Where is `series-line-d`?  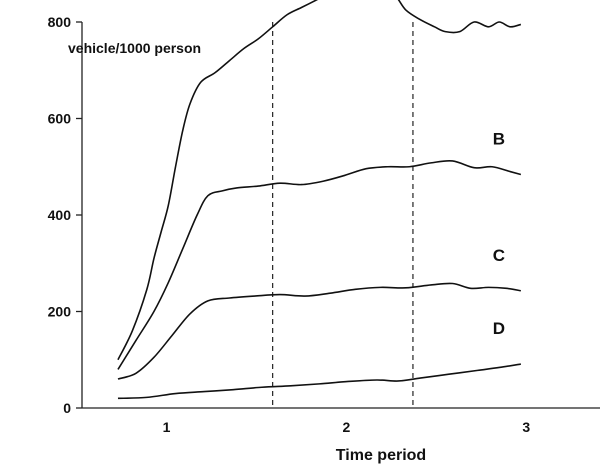
series-line-d is located at coordinates (319, 381).